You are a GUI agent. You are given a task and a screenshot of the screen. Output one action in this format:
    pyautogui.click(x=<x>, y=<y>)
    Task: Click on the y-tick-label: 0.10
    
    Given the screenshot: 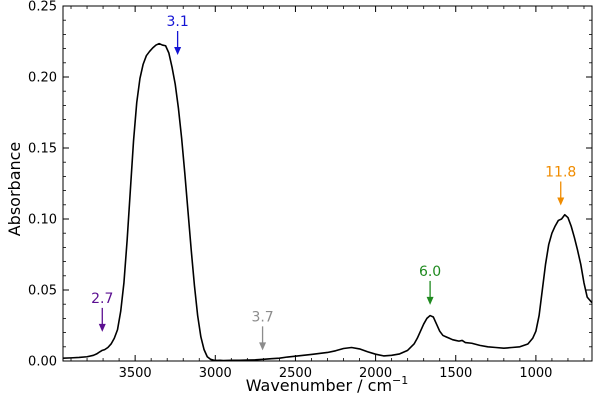 What is the action you would take?
    pyautogui.click(x=42, y=220)
    